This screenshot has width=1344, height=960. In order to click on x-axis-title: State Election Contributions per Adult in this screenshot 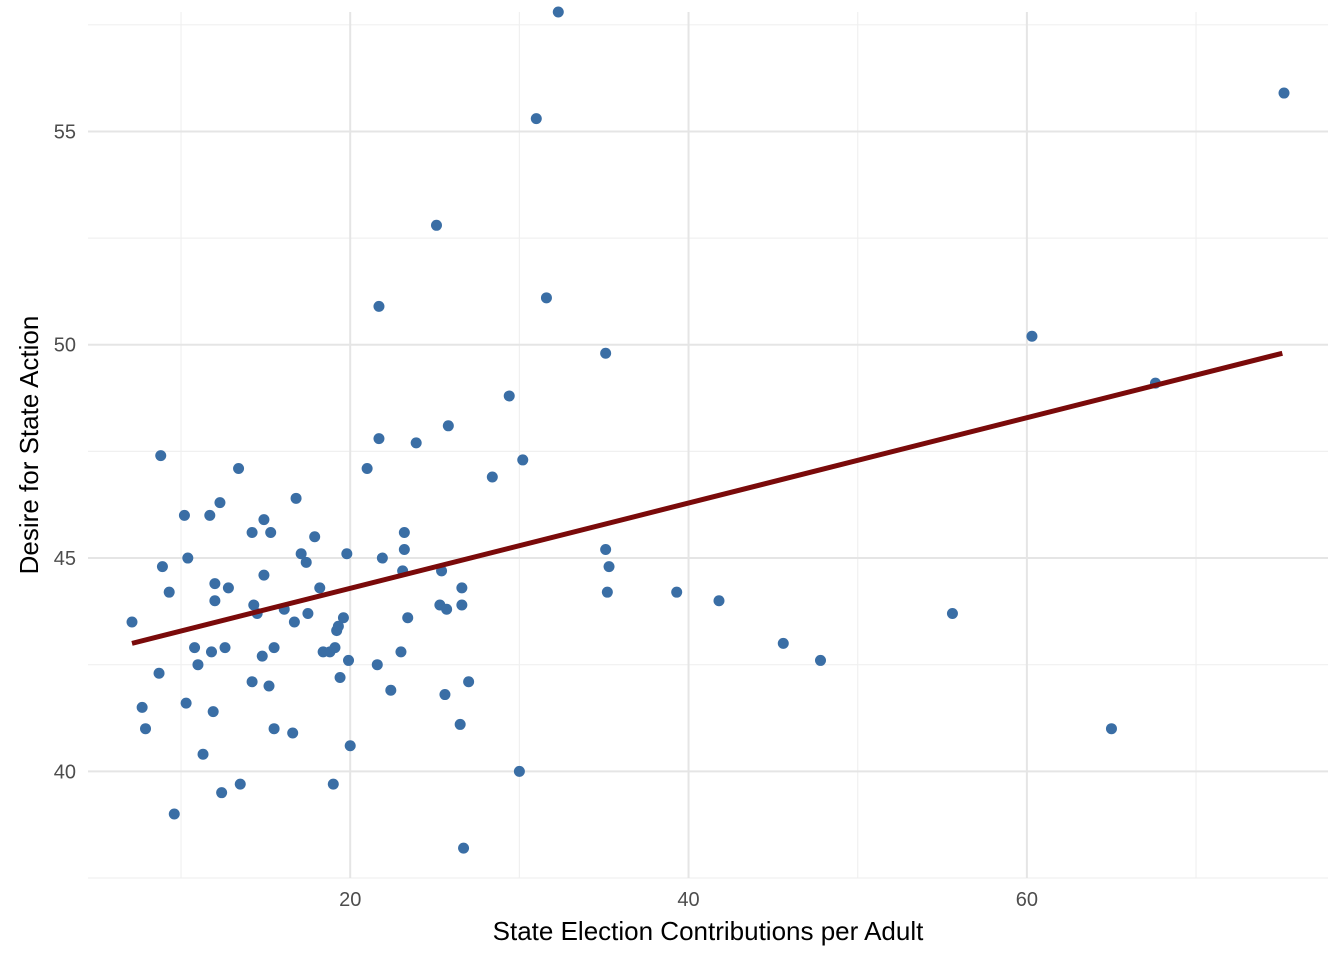, I will do `click(708, 931)`.